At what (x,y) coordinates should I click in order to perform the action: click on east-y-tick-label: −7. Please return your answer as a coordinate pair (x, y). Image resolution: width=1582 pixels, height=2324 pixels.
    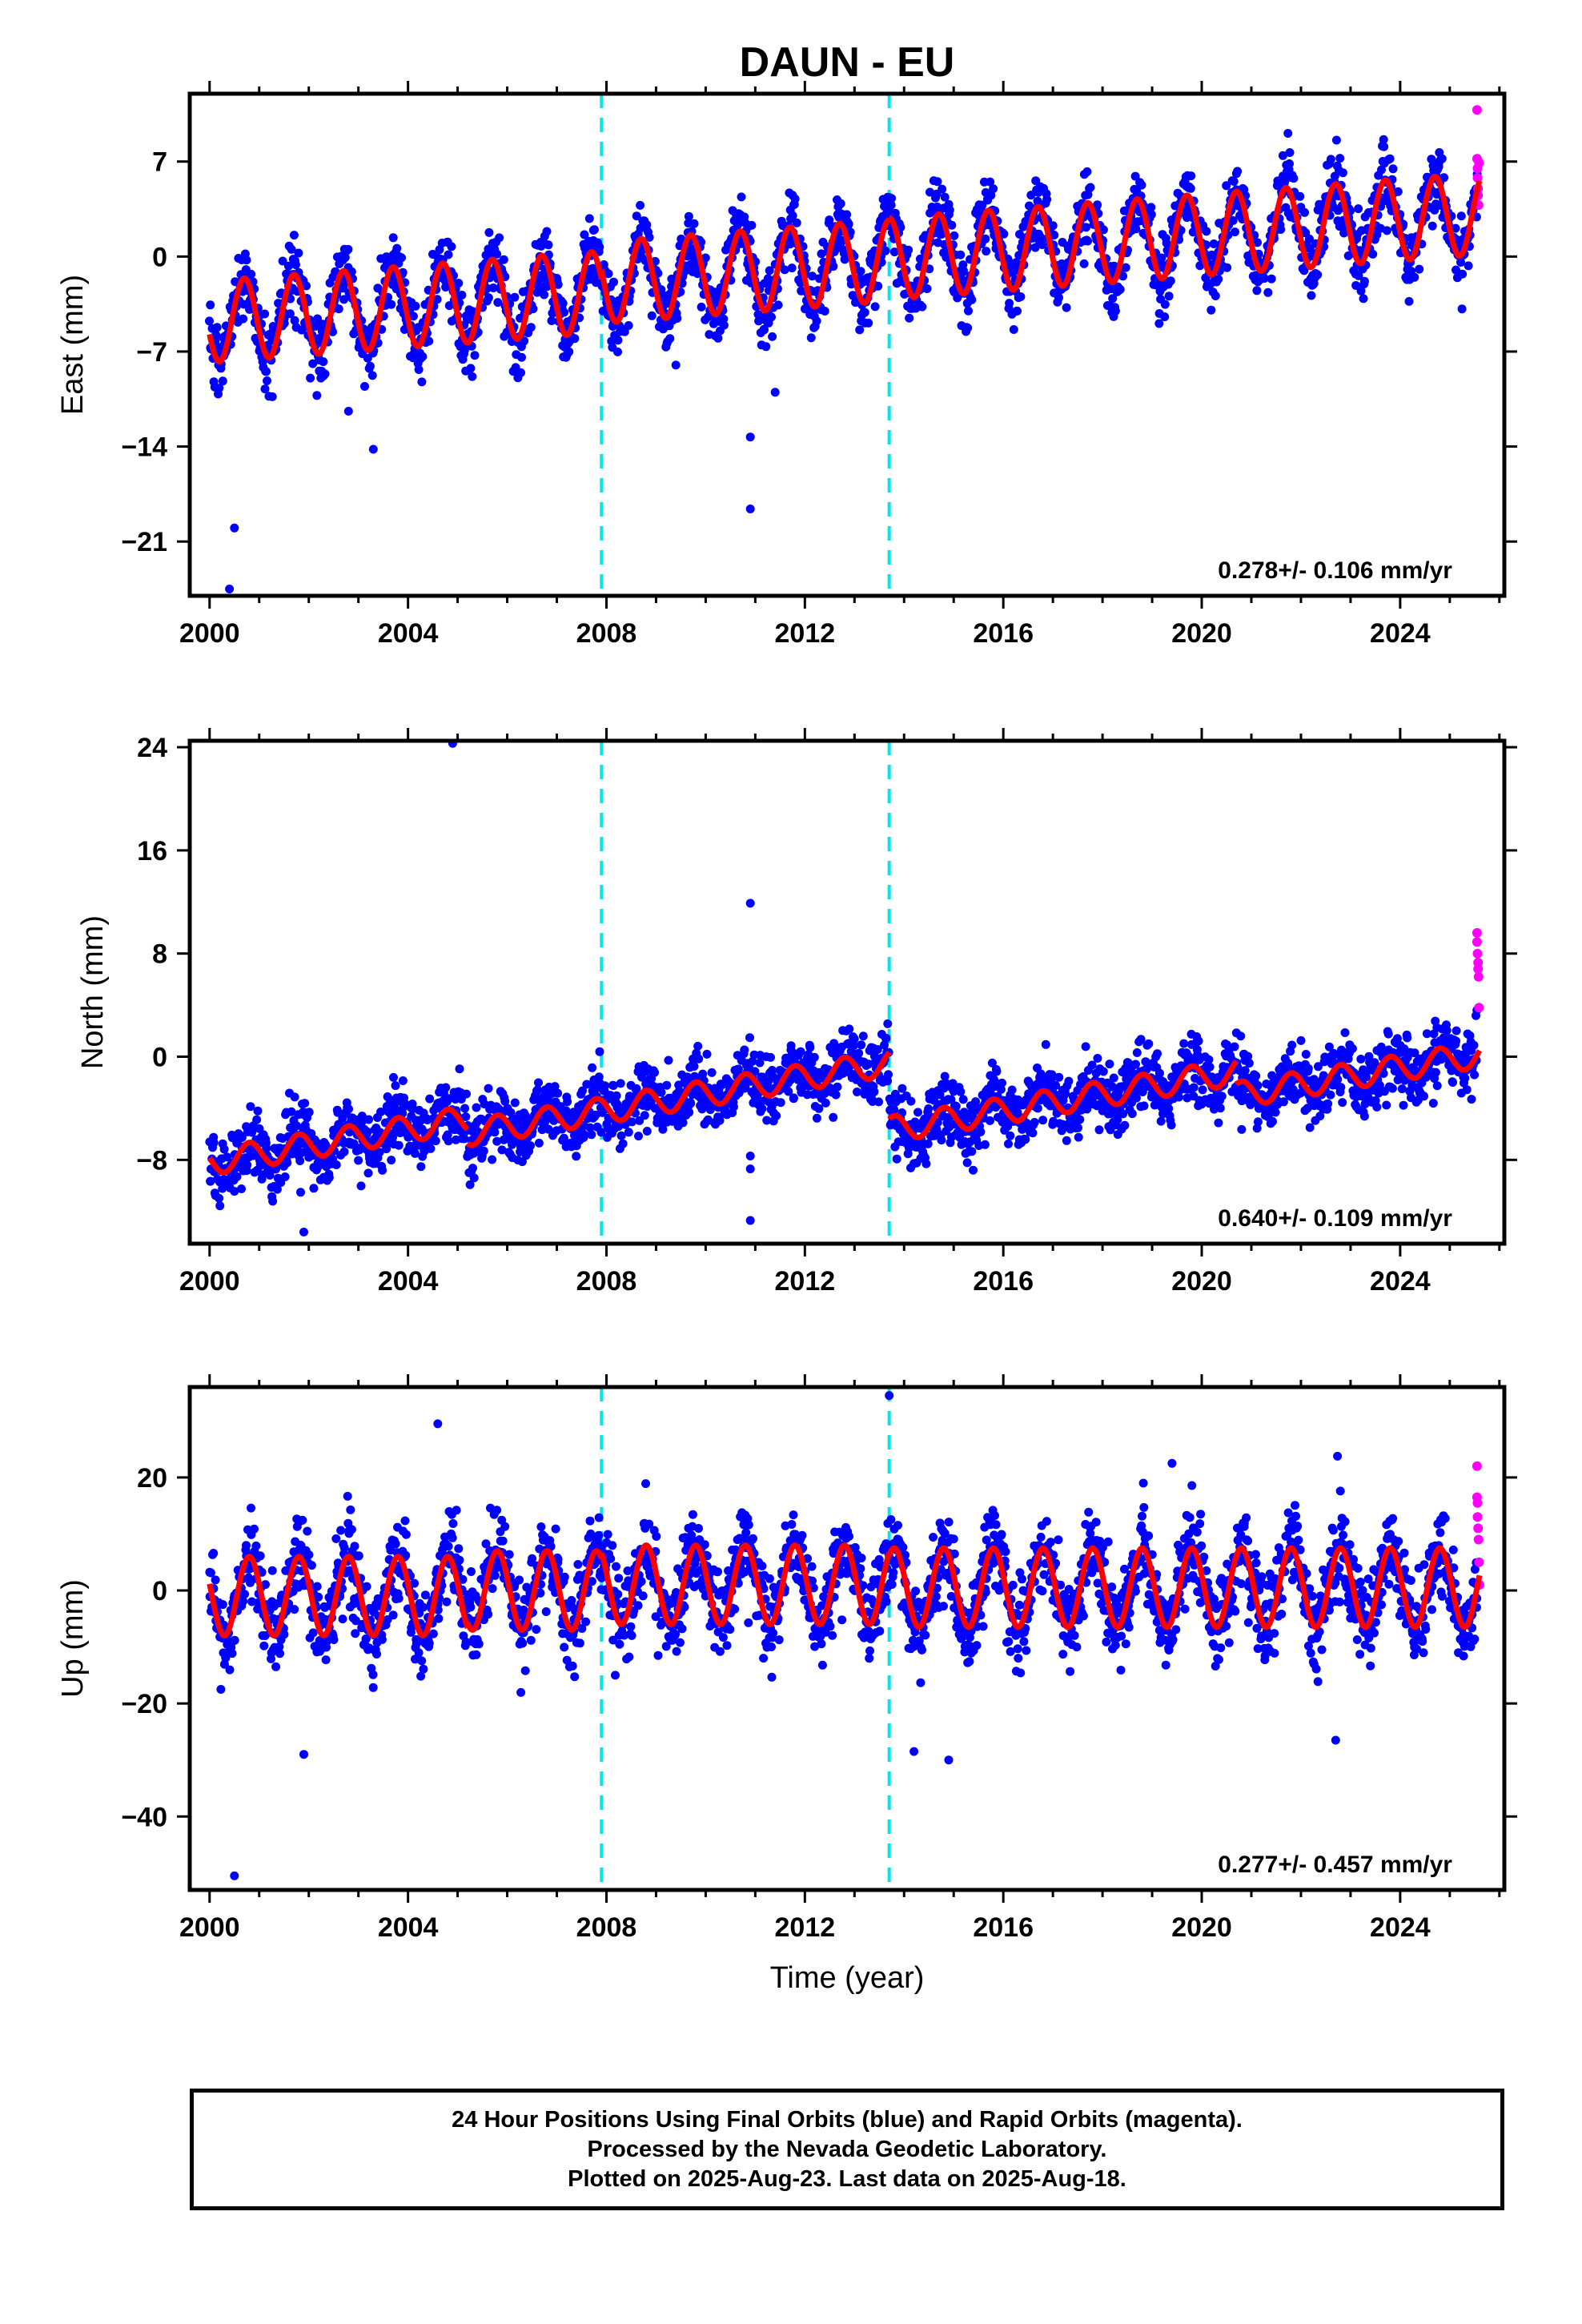
    Looking at the image, I should click on (151, 352).